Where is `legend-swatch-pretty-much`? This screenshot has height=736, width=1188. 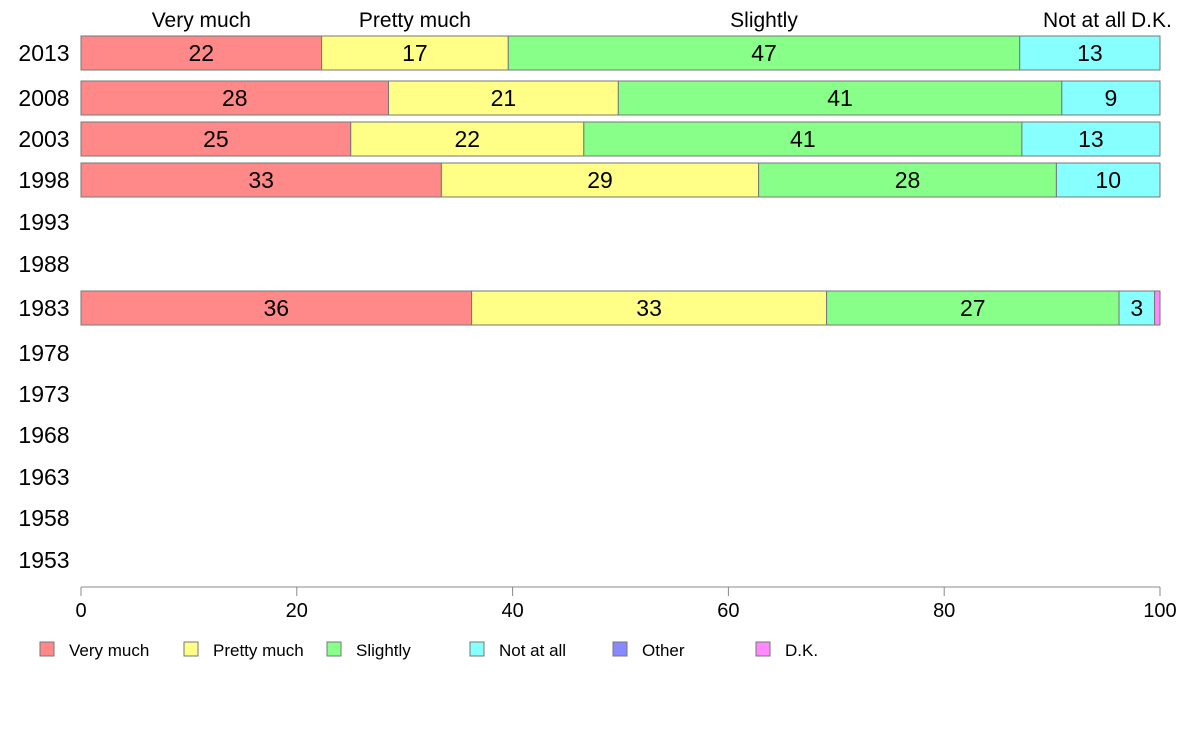 legend-swatch-pretty-much is located at coordinates (191, 649).